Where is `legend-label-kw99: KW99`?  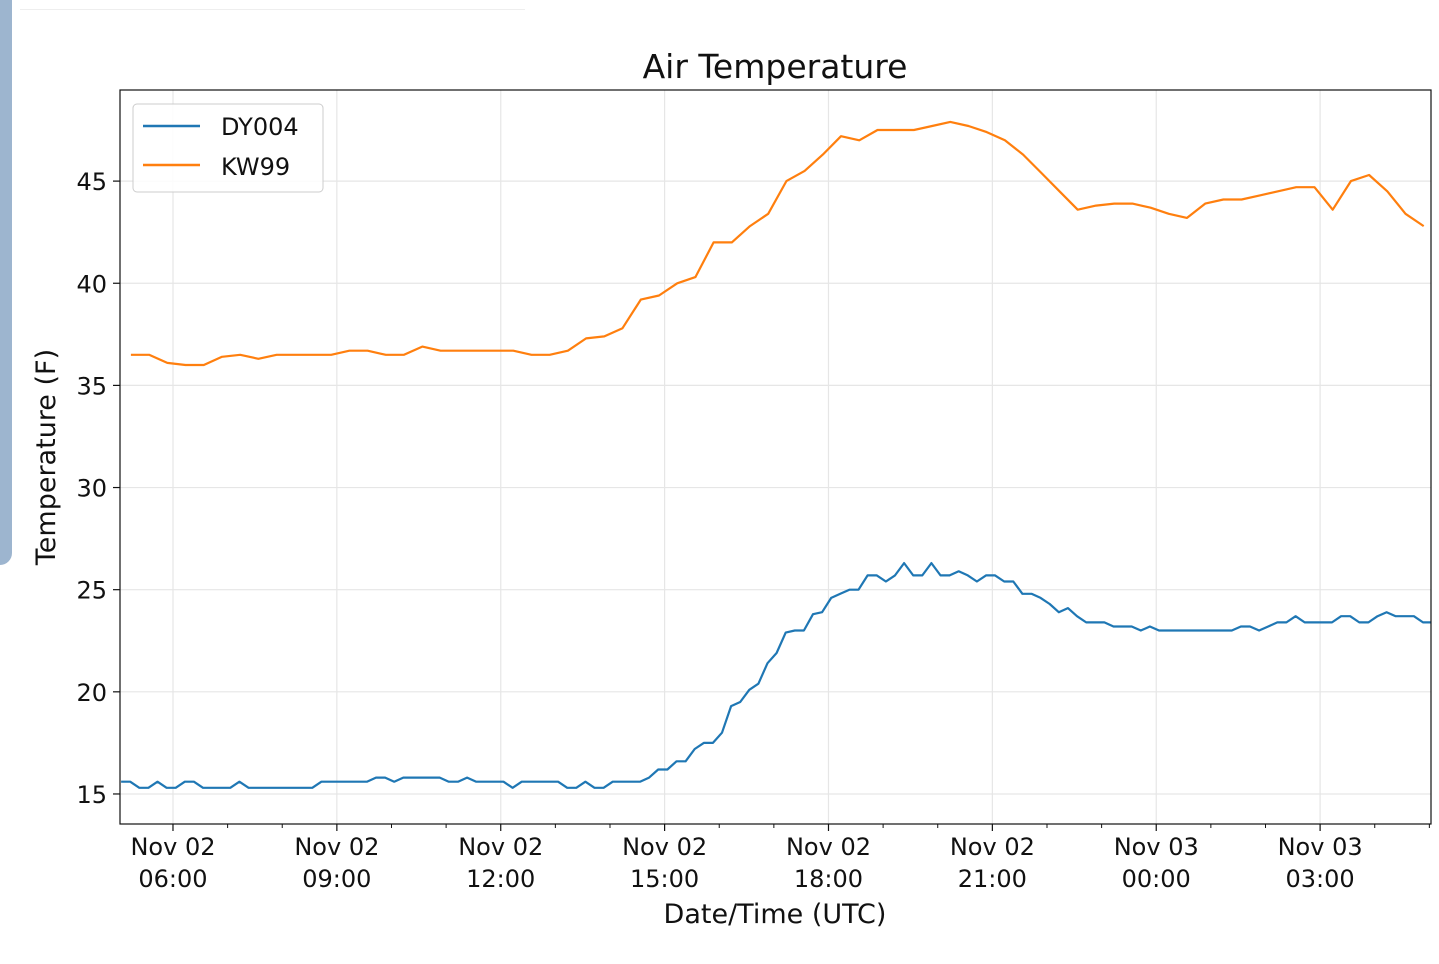
legend-label-kw99: KW99 is located at coordinates (255, 167).